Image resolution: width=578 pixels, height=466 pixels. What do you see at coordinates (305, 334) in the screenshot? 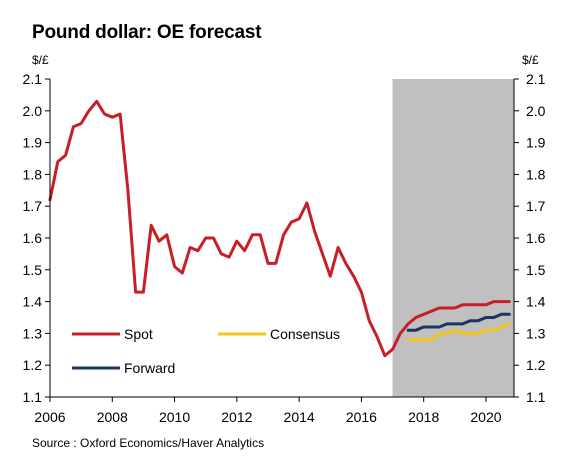
I see `legend-label-consensus: Consensus` at bounding box center [305, 334].